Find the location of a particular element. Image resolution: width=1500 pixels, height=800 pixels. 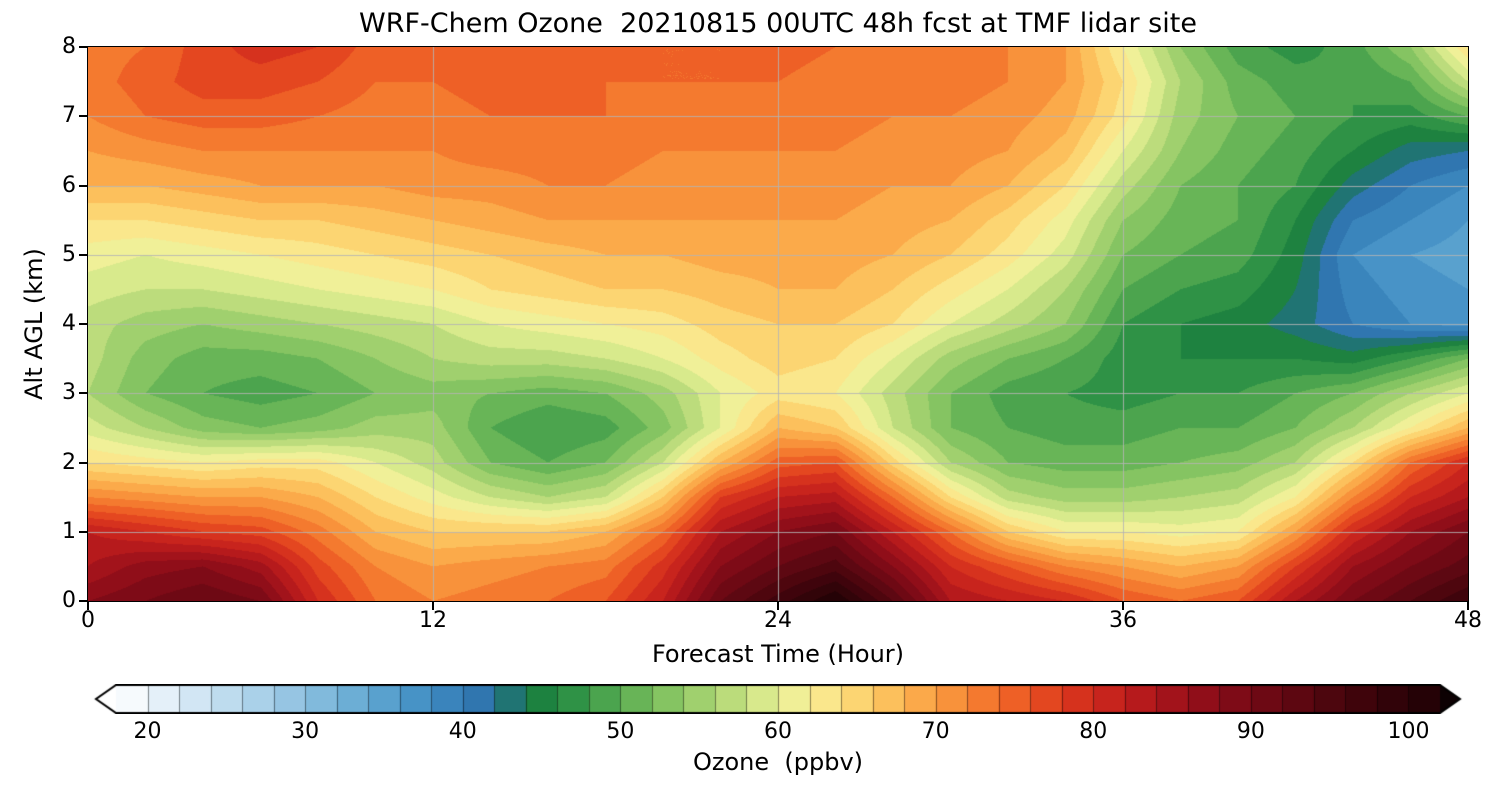

y-tick-label: 3 is located at coordinates (69, 393).